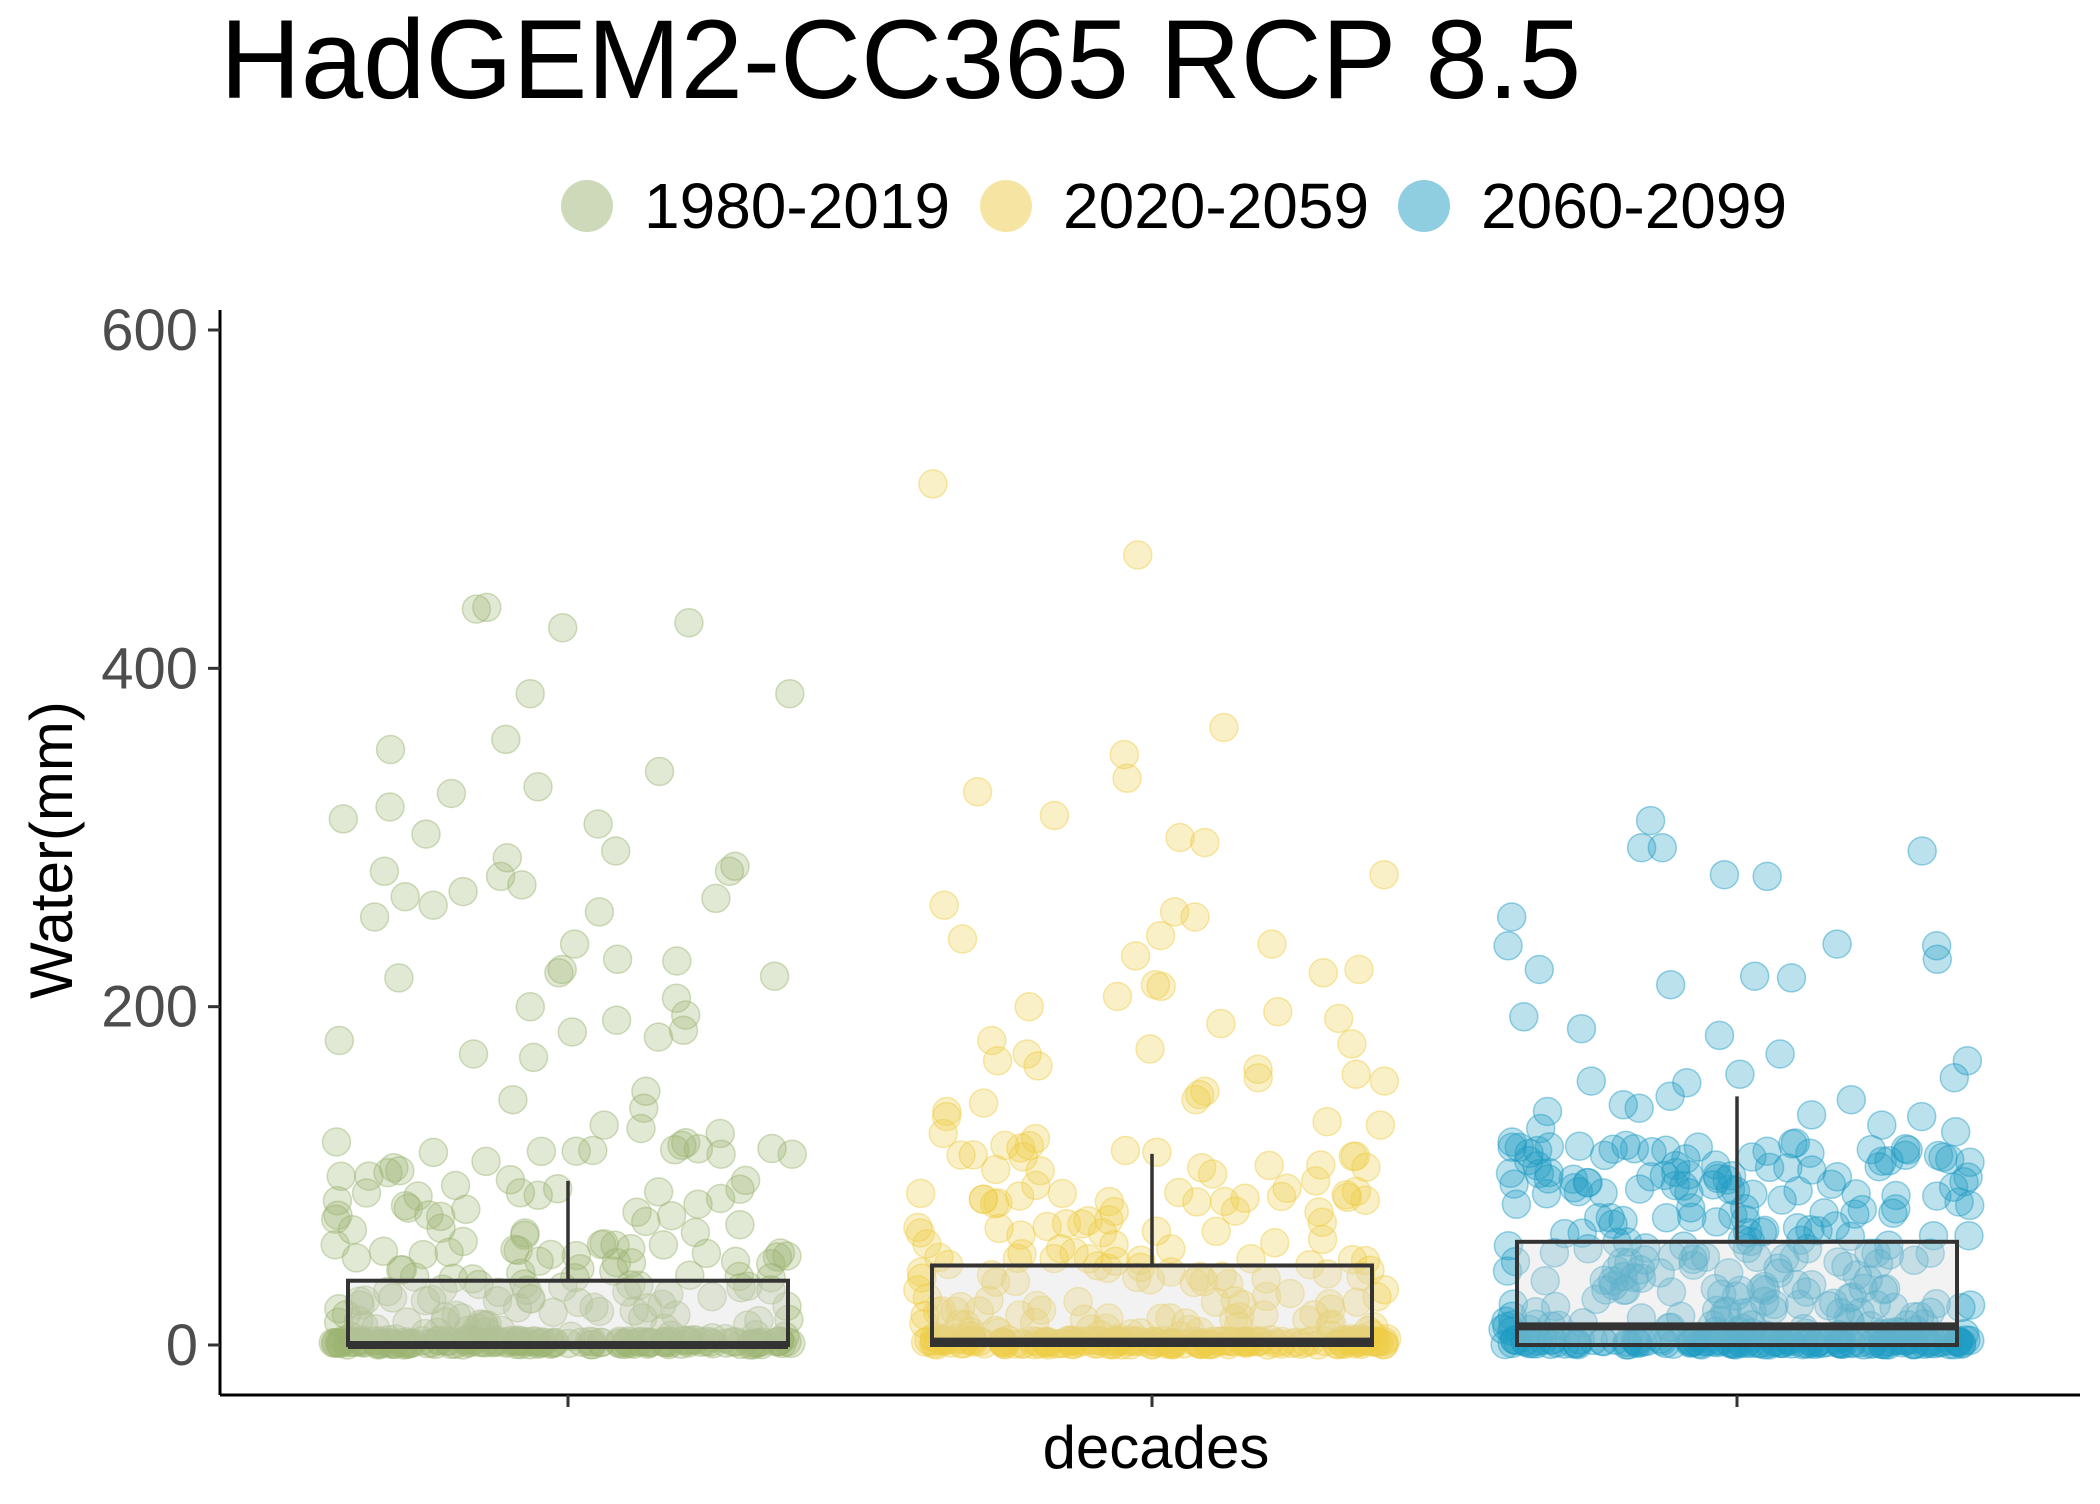  I want to click on series-group-1980-2019, so click(562, 976).